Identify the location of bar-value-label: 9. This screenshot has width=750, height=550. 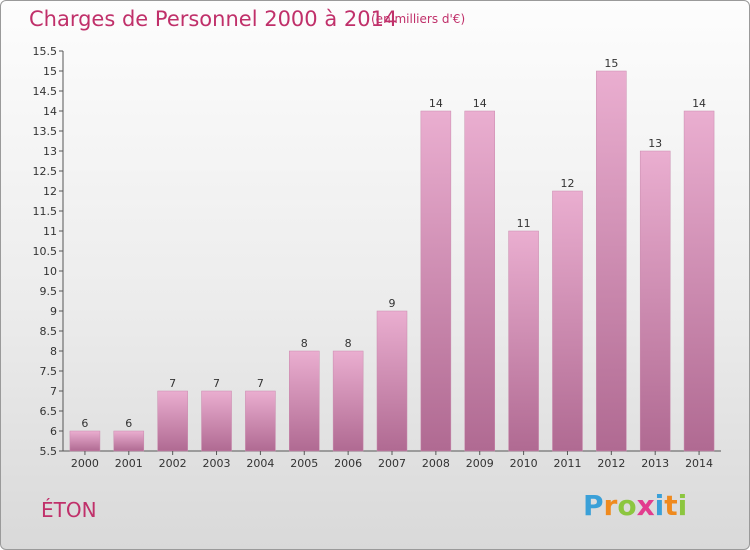
(392, 303).